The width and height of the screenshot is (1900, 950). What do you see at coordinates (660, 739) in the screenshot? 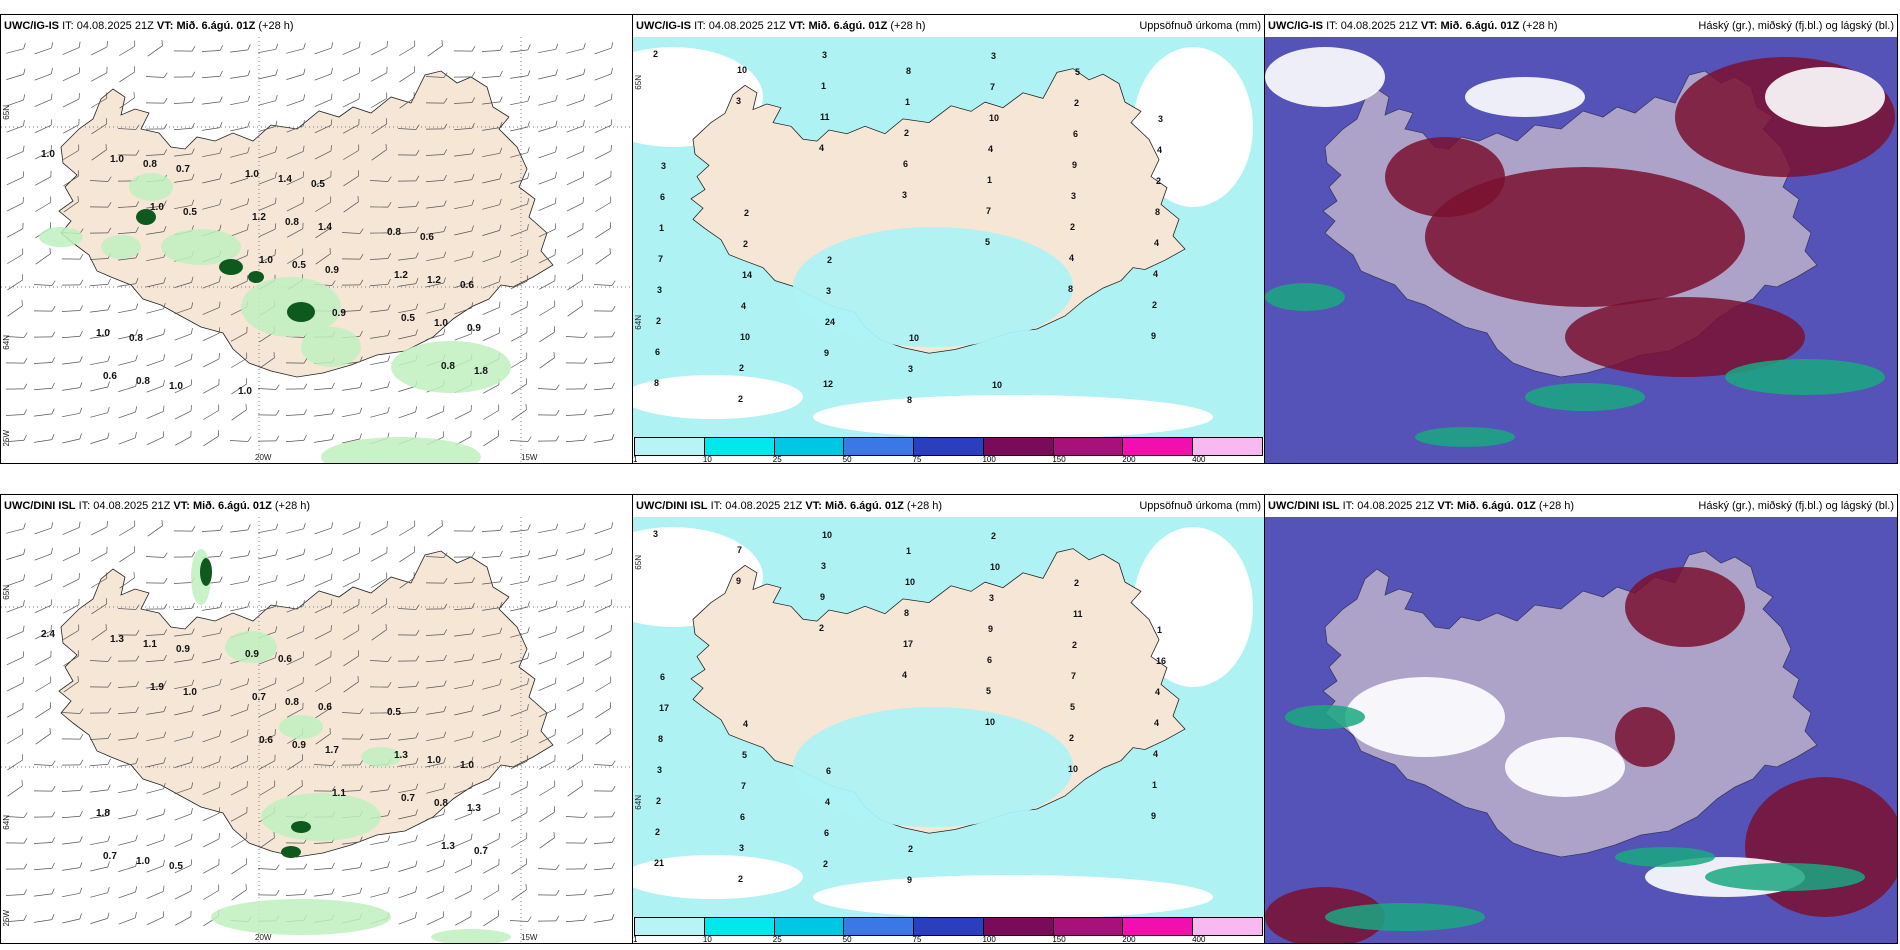
I see `precip-value-label: 8` at bounding box center [660, 739].